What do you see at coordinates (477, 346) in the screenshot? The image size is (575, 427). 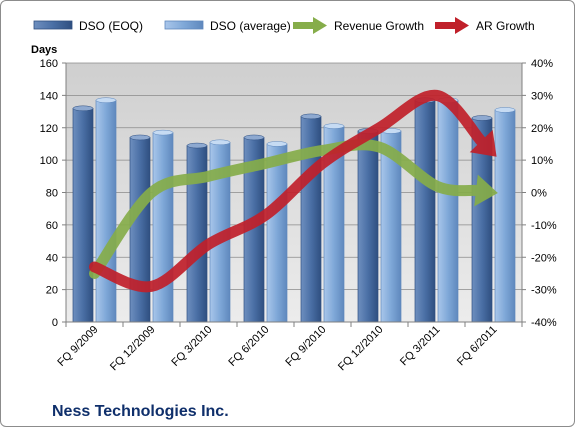 I see `x-tick-label: FQ 6/2011` at bounding box center [477, 346].